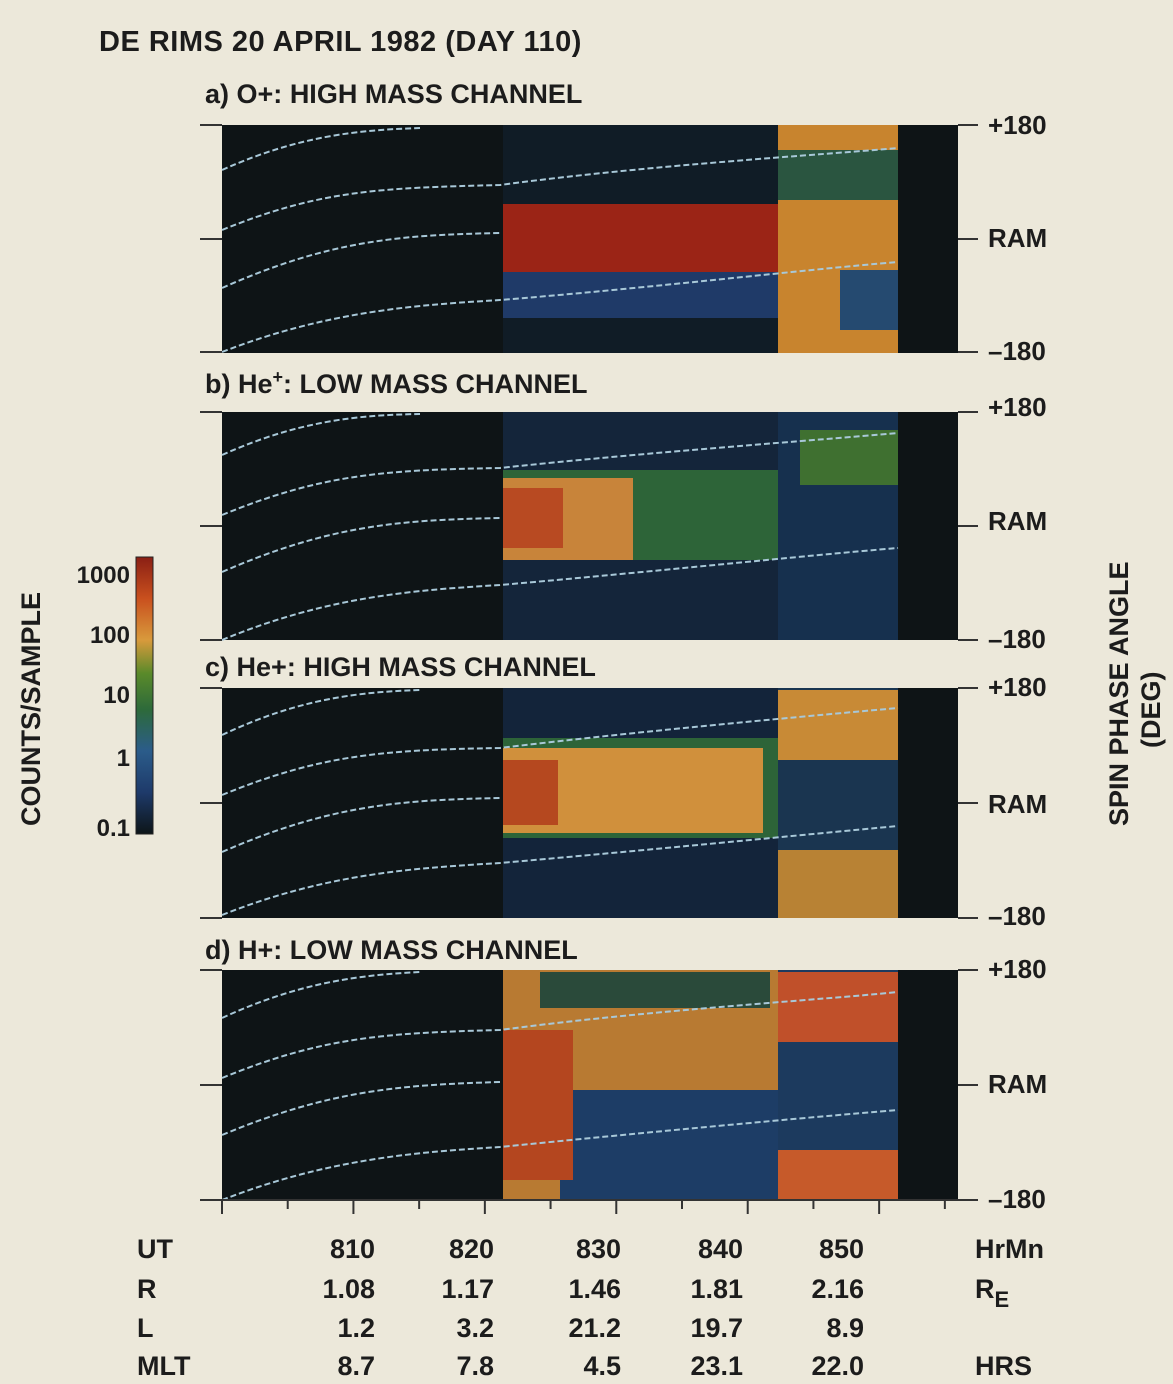 This screenshot has width=1173, height=1384. I want to click on ephemeris-mlt-value: 7.8, so click(475, 1366).